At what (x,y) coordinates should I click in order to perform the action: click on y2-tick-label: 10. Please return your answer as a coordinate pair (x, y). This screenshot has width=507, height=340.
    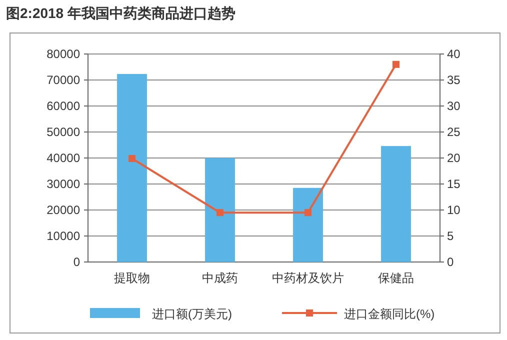
    Looking at the image, I should click on (454, 210).